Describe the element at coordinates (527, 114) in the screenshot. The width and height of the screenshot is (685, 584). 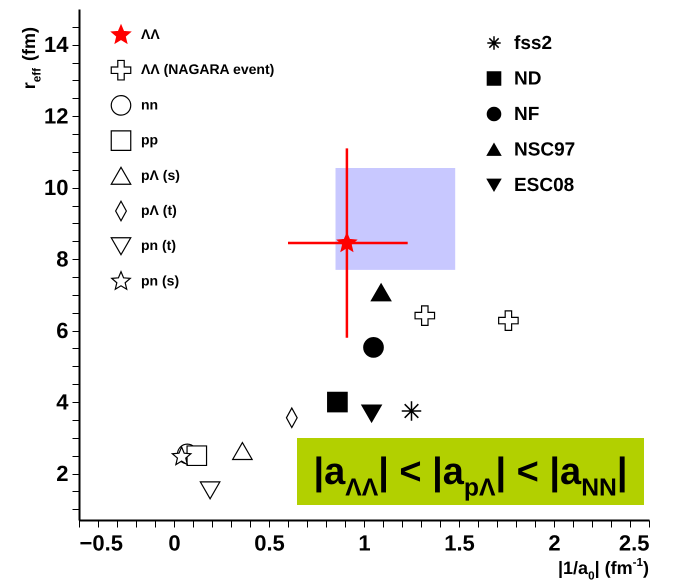
I see `legend-label: NF` at that location.